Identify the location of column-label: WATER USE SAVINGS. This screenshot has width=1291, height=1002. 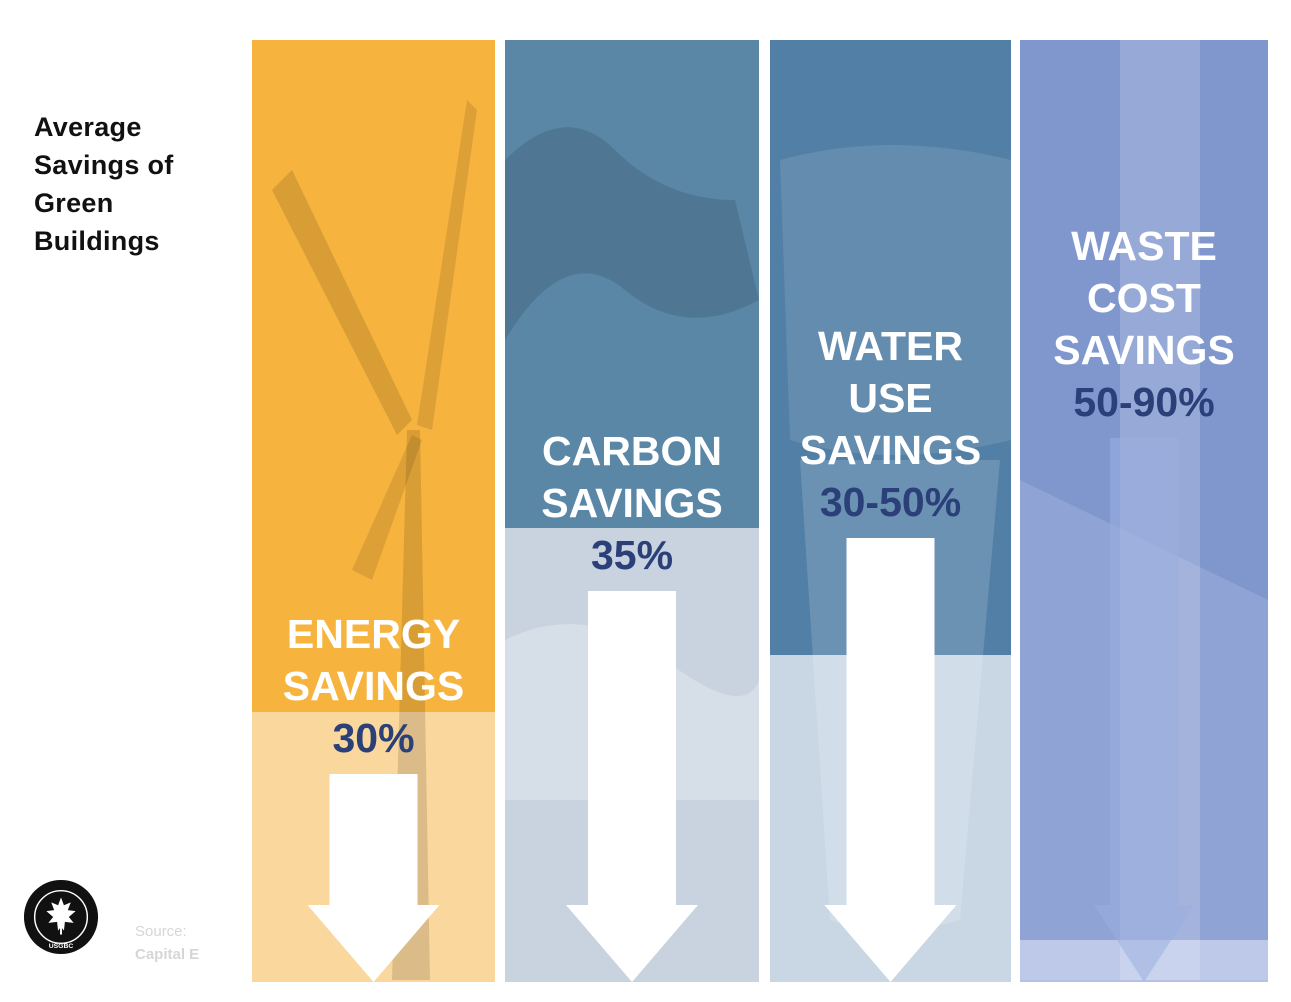
(890, 398).